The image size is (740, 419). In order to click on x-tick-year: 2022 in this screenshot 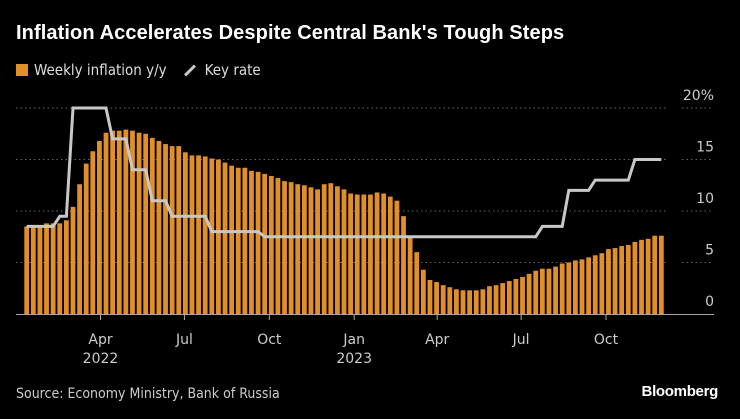, I will do `click(101, 359)`.